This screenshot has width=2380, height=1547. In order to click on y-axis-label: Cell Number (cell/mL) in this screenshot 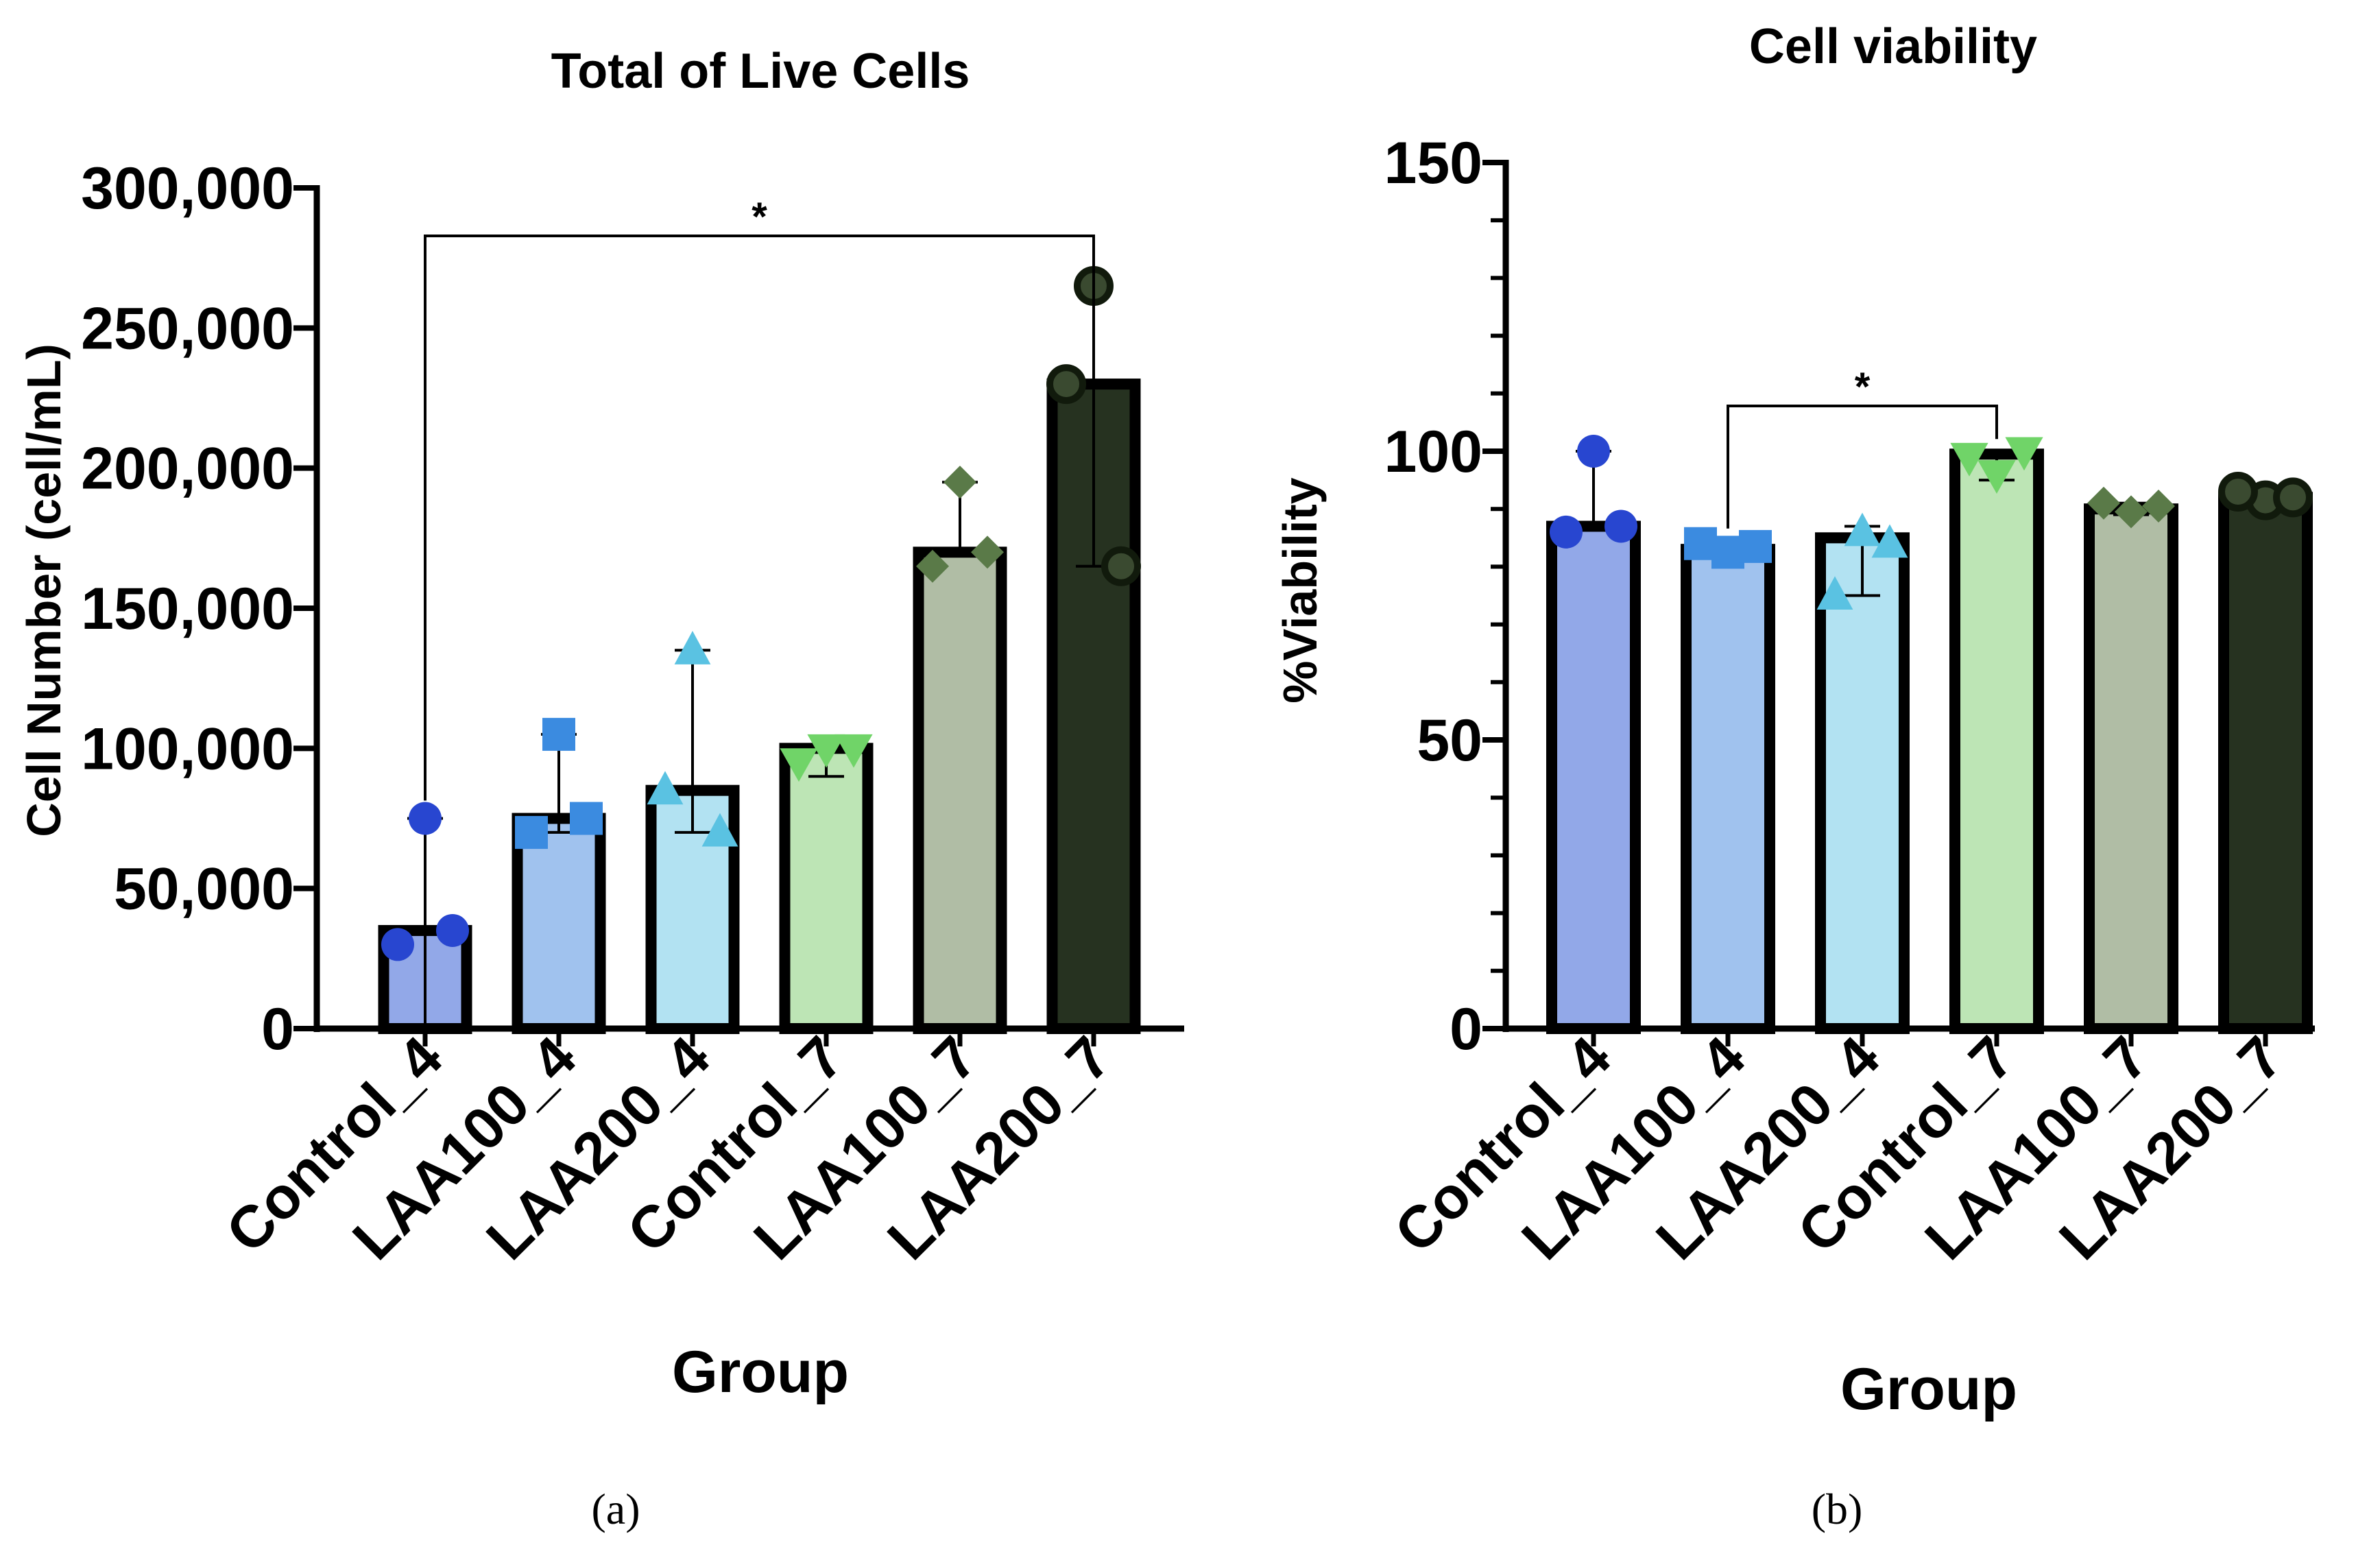, I will do `click(44, 590)`.